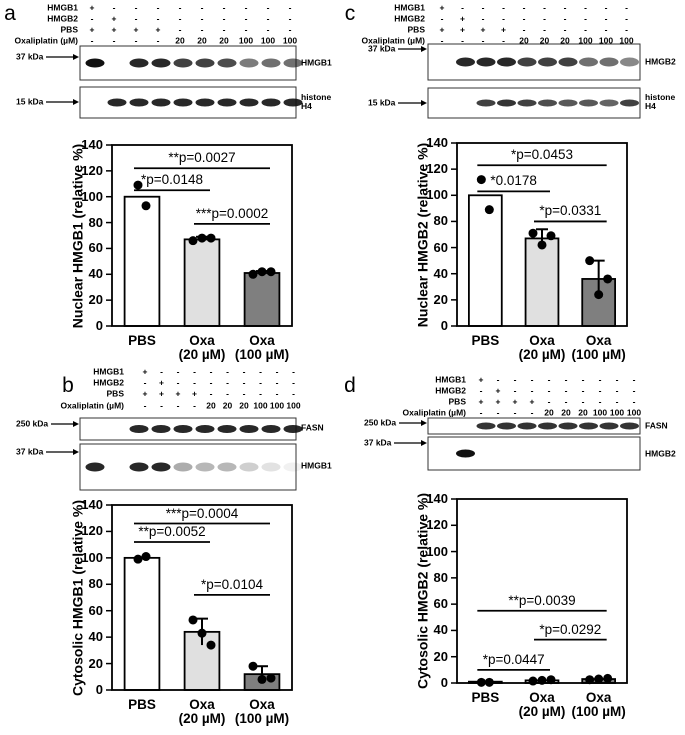 Image resolution: width=685 pixels, height=735 pixels. What do you see at coordinates (660, 61) in the screenshot?
I see `membrane-label: HMGB2` at bounding box center [660, 61].